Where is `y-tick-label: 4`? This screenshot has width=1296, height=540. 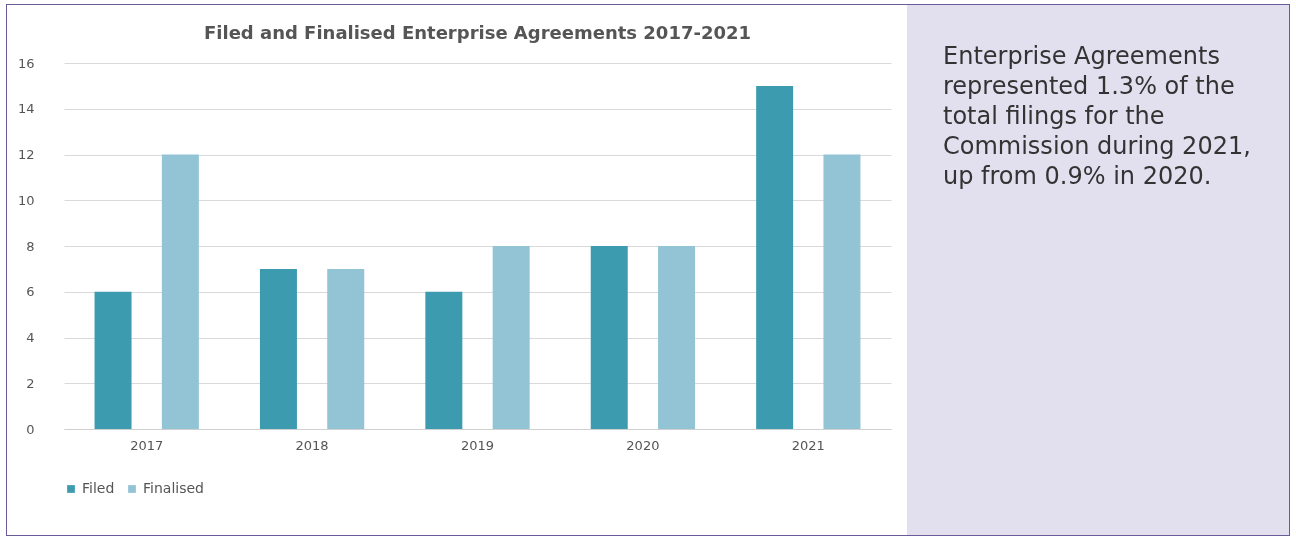
y-tick-label: 4 is located at coordinates (30, 337).